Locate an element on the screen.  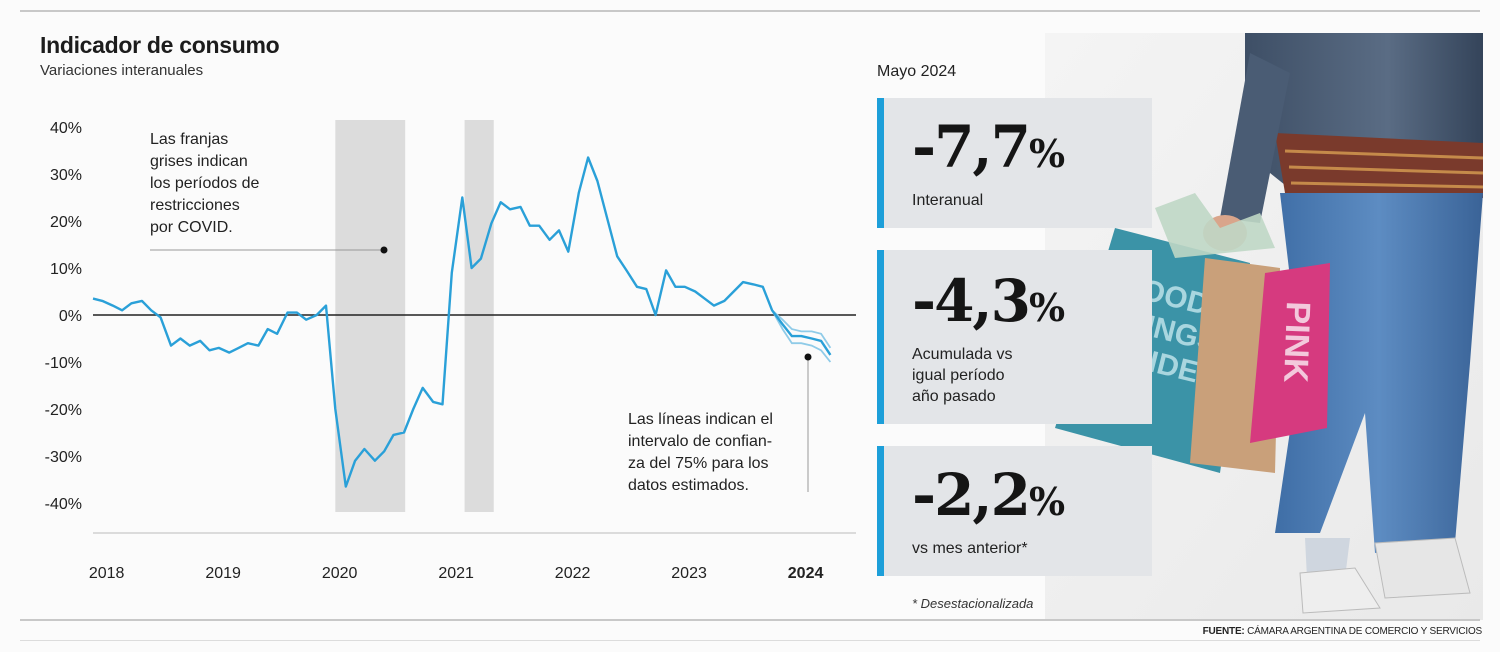
chart-subtitle: Variaciones interanuales is located at coordinates (122, 70).